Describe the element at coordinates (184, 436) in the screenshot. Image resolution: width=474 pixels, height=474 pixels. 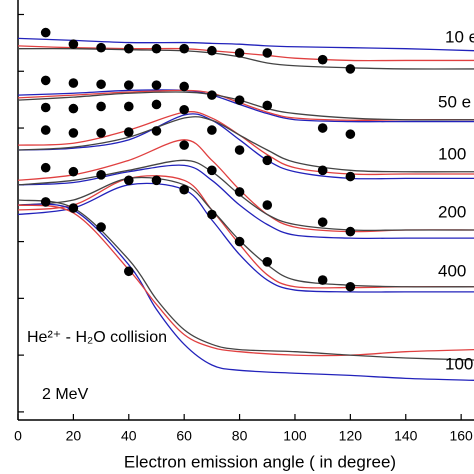
I see `x-tick-label: 60` at that location.